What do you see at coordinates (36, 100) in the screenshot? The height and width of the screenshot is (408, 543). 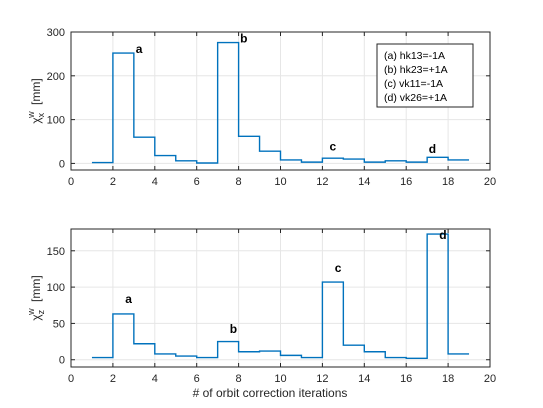 I see `y-axis-label: χxw [mm]` at bounding box center [36, 100].